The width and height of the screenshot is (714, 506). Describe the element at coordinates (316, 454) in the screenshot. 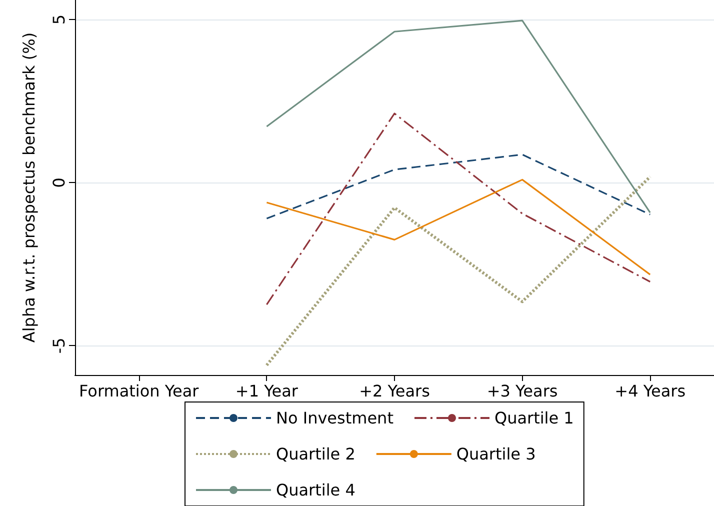

I see `legend-label: Quartile 2` at that location.